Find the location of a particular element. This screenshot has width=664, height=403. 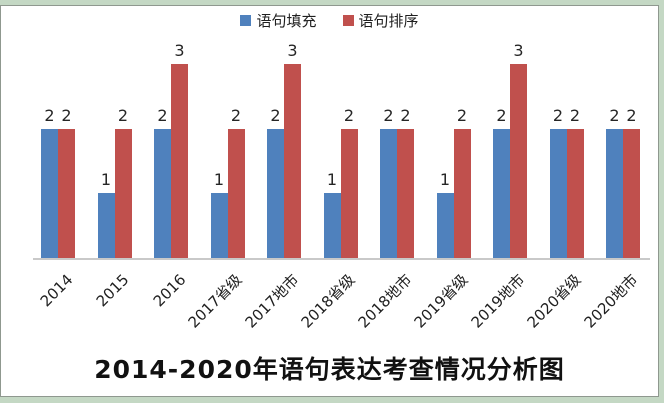

legend-swatch-blue-icon is located at coordinates (246, 20).